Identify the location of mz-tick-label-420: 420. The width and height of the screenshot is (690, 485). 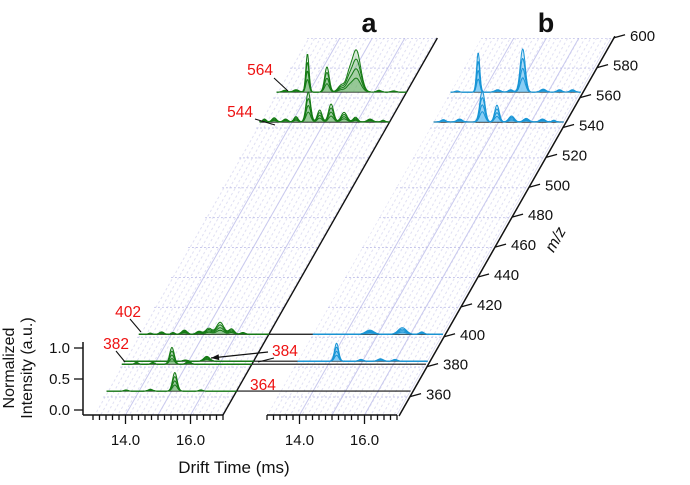
(489, 305).